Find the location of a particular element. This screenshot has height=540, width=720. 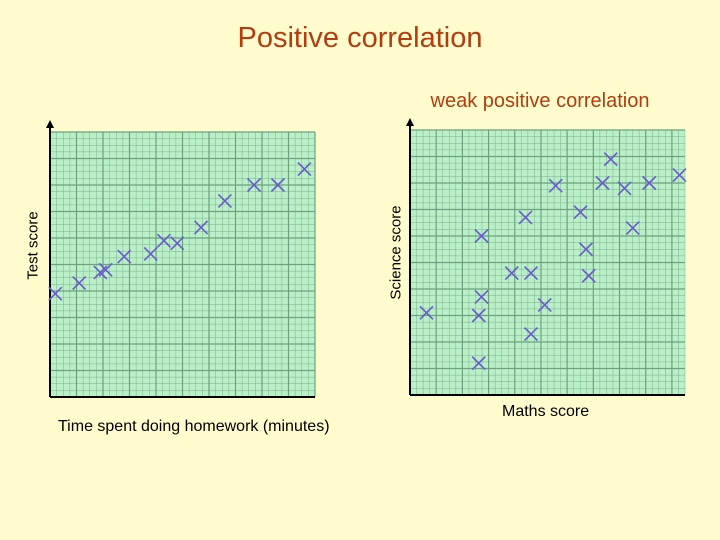

page-title: Positive correlation is located at coordinates (360, 38).